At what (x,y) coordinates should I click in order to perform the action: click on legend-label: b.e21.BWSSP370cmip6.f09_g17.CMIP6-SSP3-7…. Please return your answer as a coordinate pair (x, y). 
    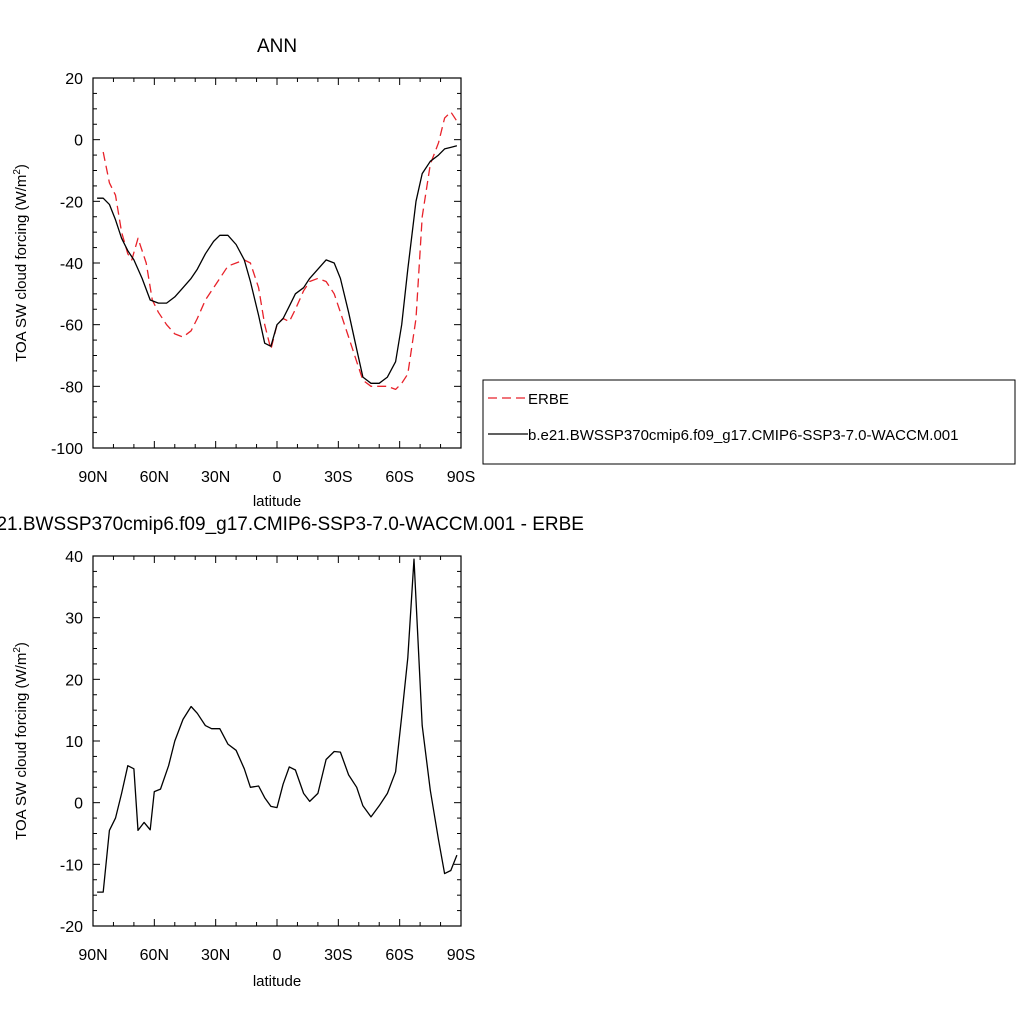
    Looking at the image, I should click on (743, 435).